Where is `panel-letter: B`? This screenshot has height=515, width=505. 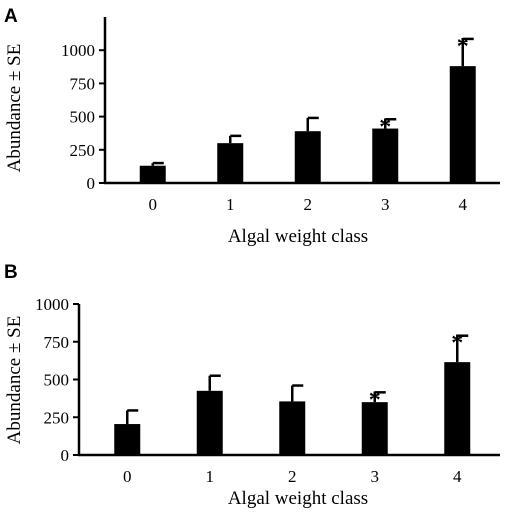
panel-letter: B is located at coordinates (11, 272).